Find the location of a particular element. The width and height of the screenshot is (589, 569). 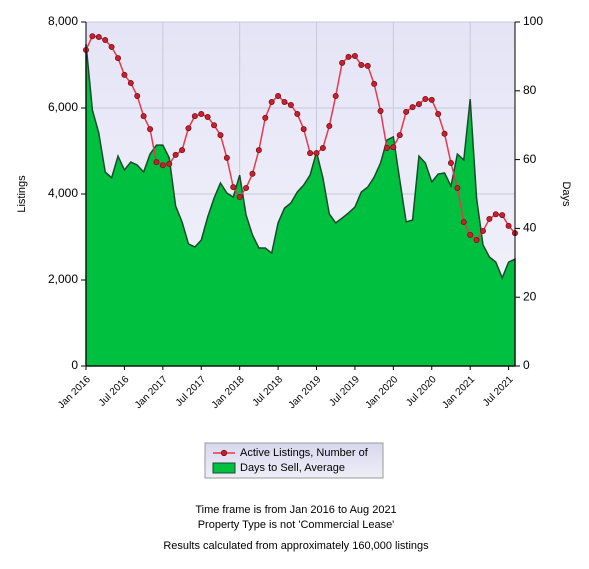

y2-tick-label: 20 is located at coordinates (530, 296).